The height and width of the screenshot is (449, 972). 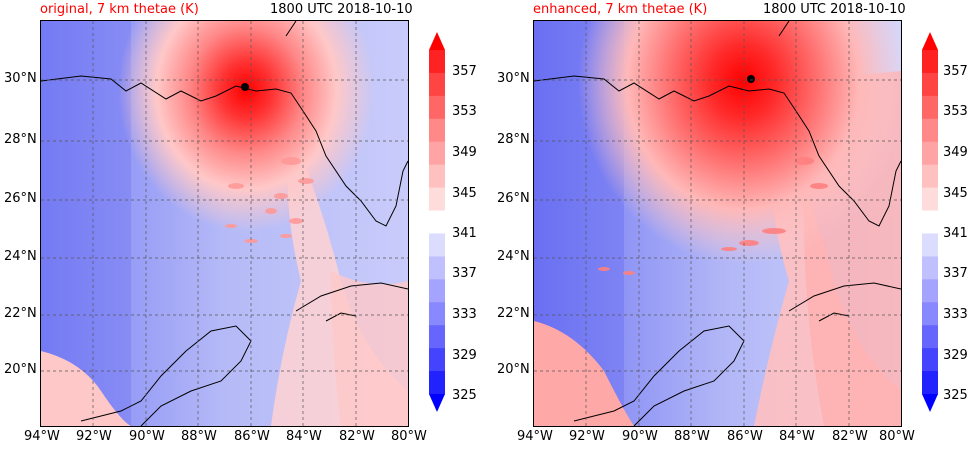 What do you see at coordinates (620, 9) in the screenshot?
I see `panel-title: enhanced, 7 km thetae (K)` at bounding box center [620, 9].